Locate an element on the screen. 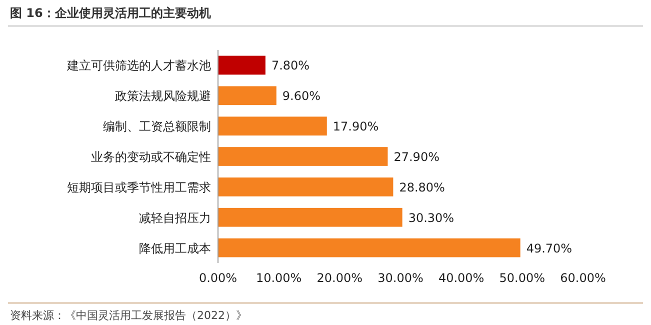 The image size is (651, 325). x-tick-label: 20.00% is located at coordinates (339, 278).